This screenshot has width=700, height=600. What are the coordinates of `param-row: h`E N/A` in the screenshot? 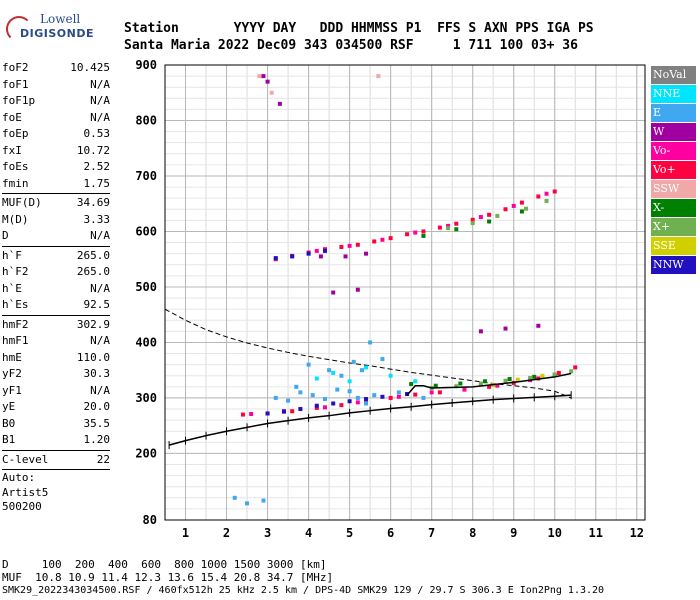 It's located at (56, 289).